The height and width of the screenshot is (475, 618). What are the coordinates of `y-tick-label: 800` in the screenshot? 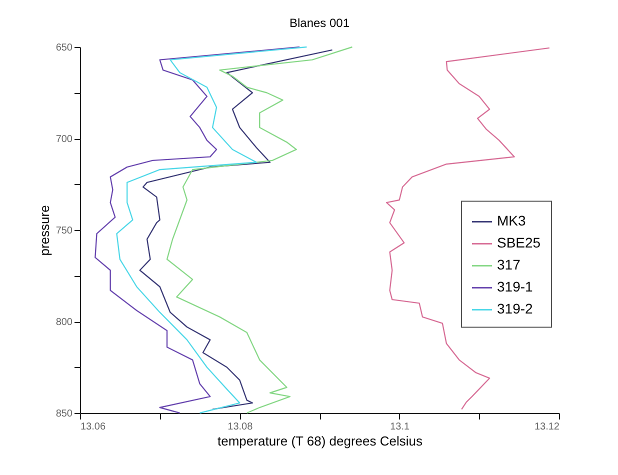 It's located at (64, 322).